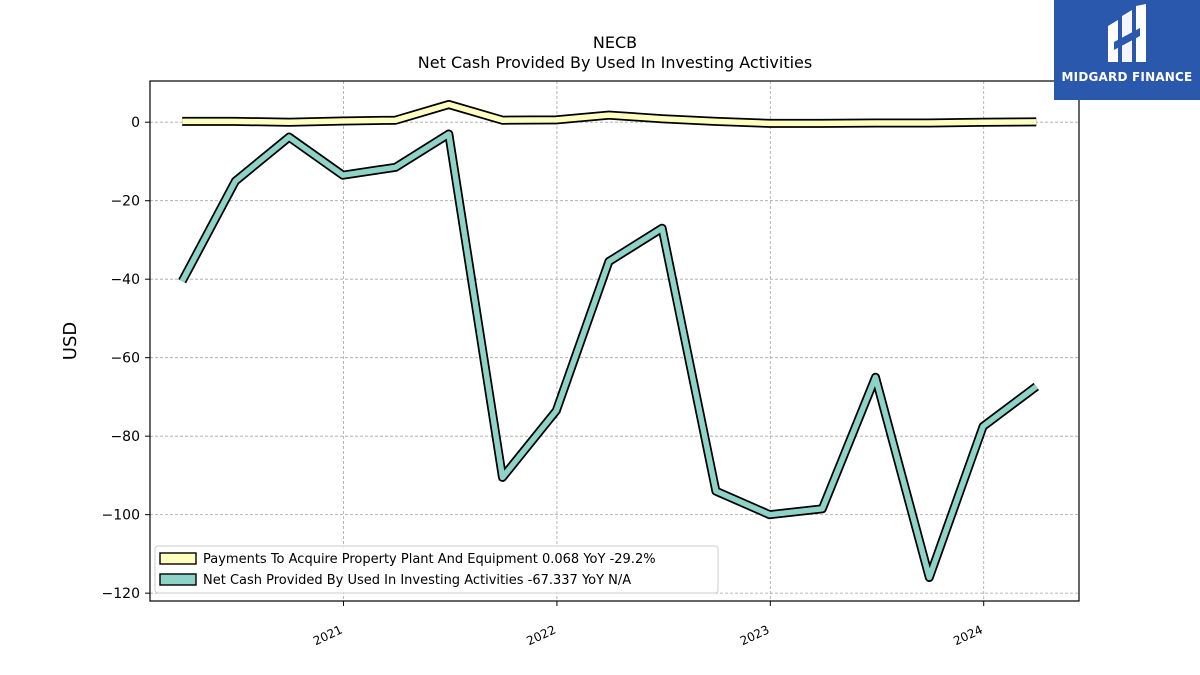 This screenshot has height=675, width=1200. Describe the element at coordinates (121, 516) in the screenshot. I see `y-tick-label: −100` at that location.